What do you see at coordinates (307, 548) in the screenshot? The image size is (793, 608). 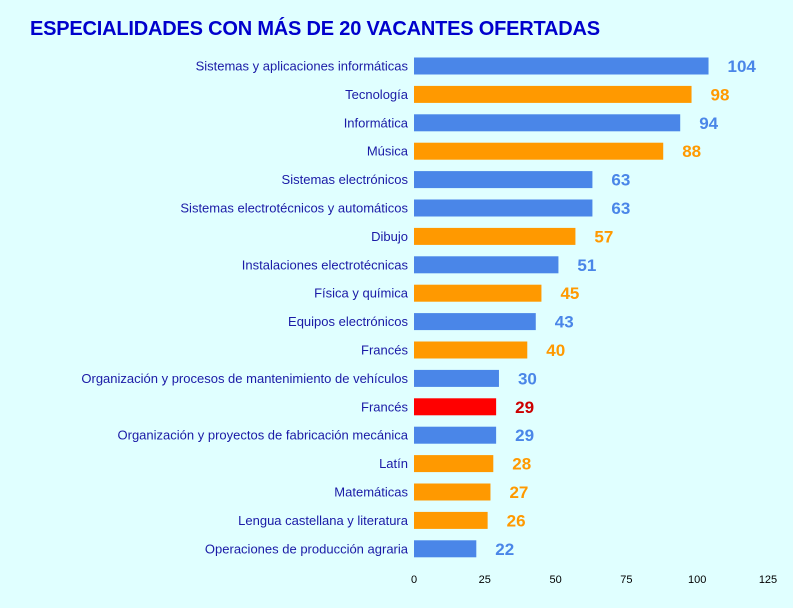 I see `category-label: Operaciones de producción agraria` at bounding box center [307, 548].